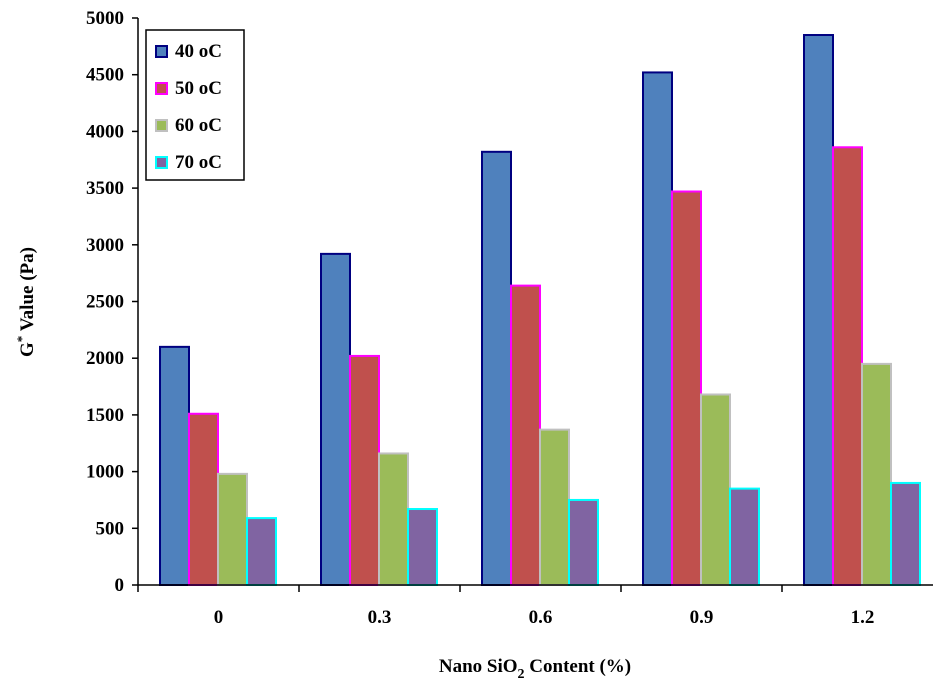 This screenshot has width=933, height=690. What do you see at coordinates (195, 105) in the screenshot?
I see `legend: 40 oC 50 oC 60 oC 70 oC` at bounding box center [195, 105].